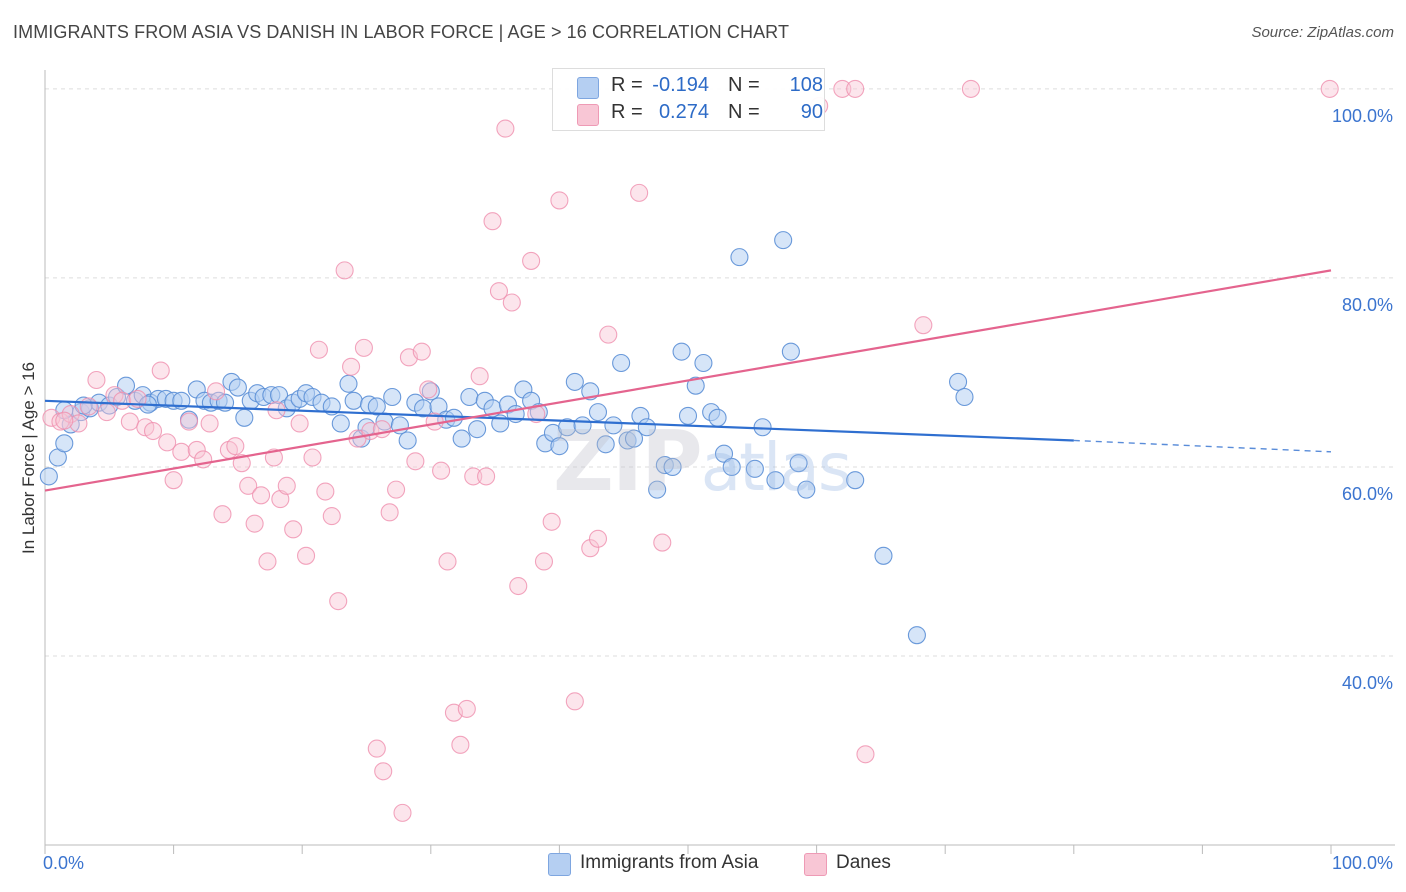 This screenshot has height=892, width=1406. I want to click on x-tick-label: 0.0%, so click(63, 863).